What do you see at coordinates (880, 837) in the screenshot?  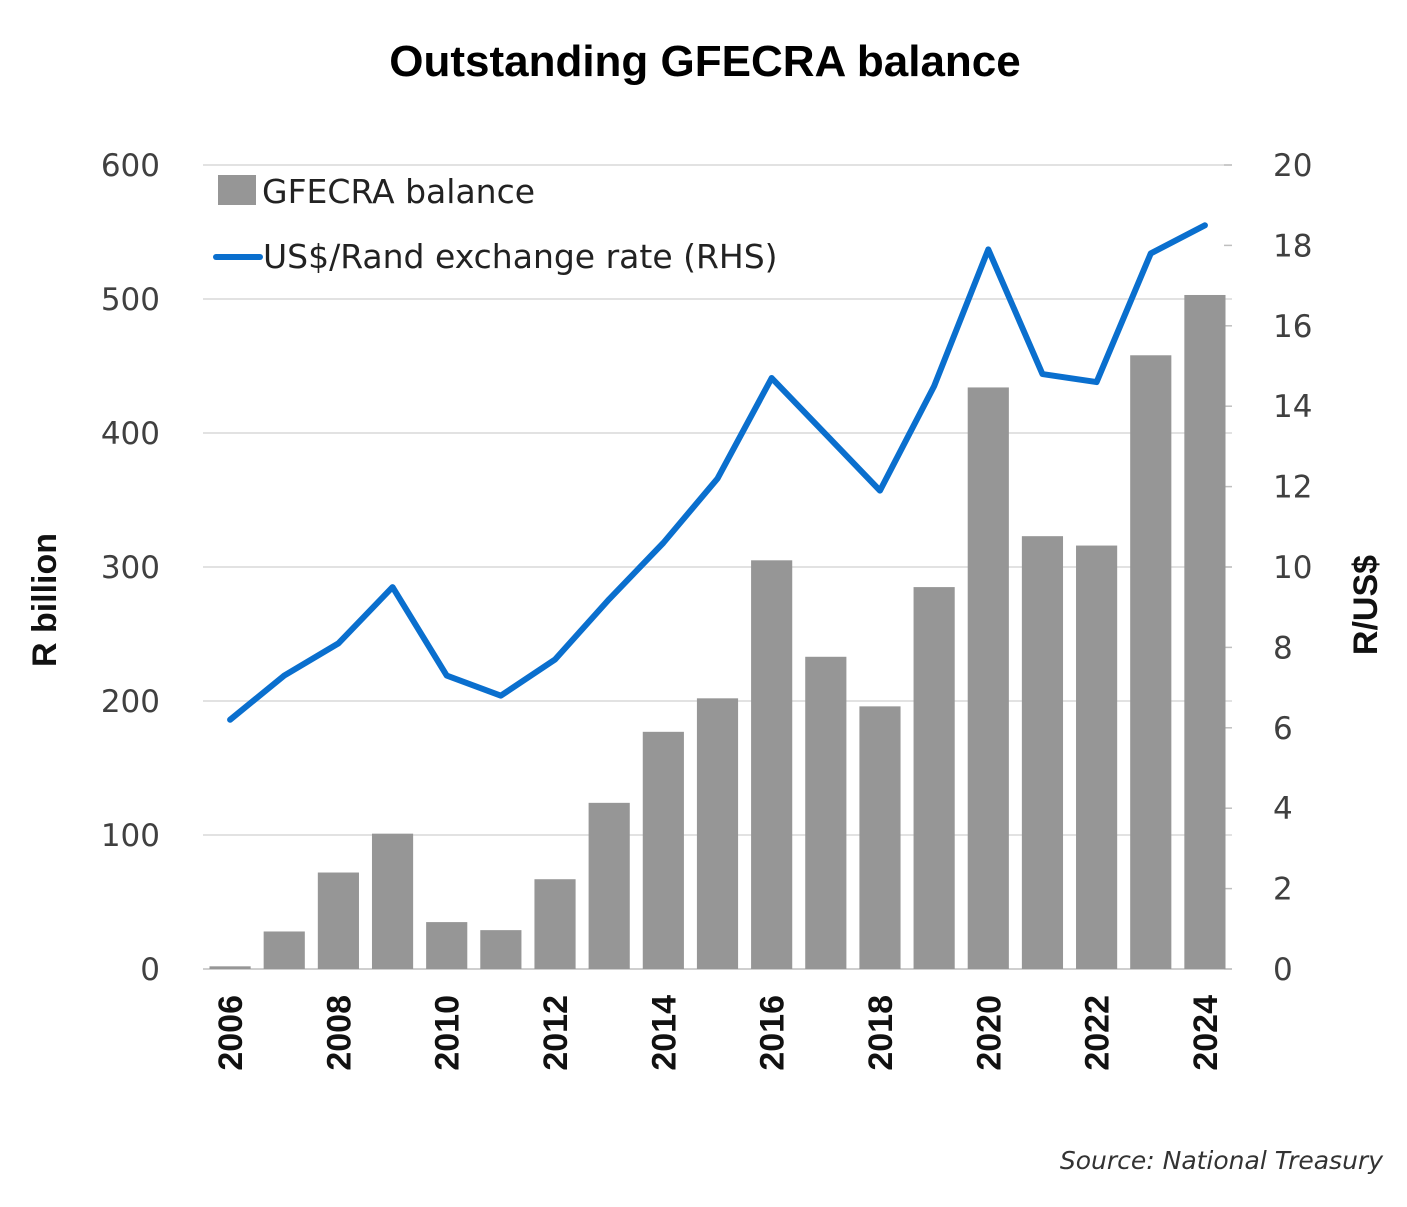 I see `bar-2018` at bounding box center [880, 837].